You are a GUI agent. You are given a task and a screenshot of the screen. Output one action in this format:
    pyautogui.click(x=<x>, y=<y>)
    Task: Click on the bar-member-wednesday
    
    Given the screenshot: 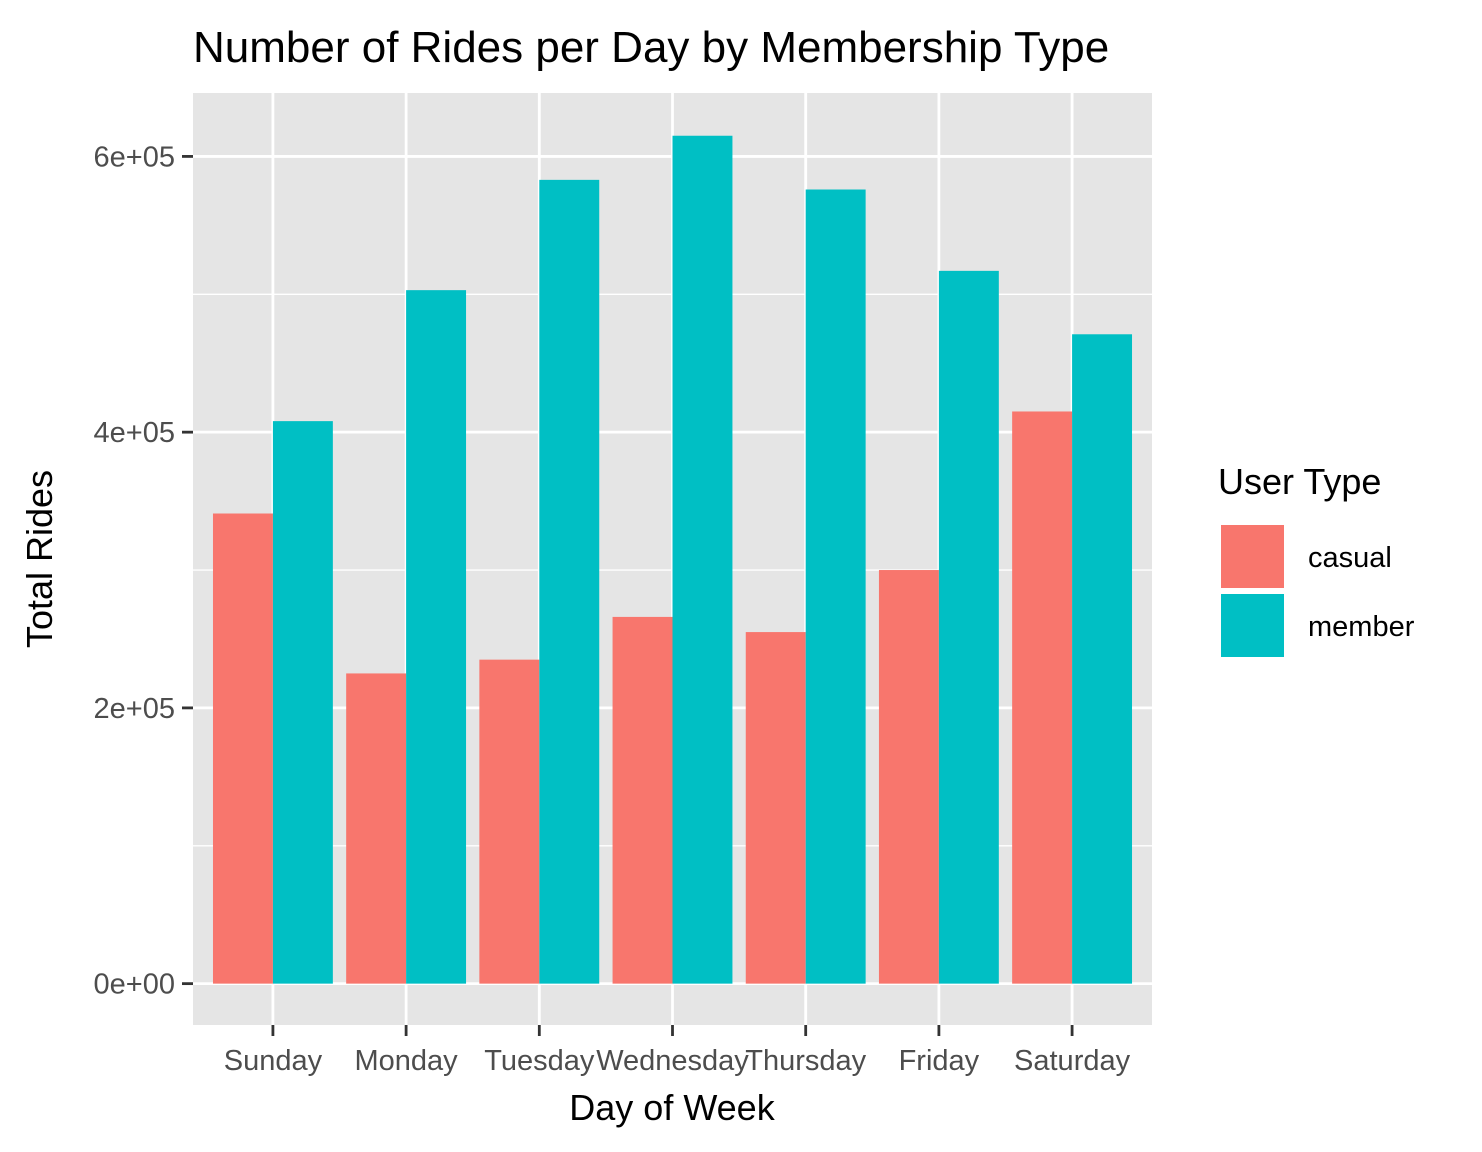 What is the action you would take?
    pyautogui.click(x=702, y=559)
    